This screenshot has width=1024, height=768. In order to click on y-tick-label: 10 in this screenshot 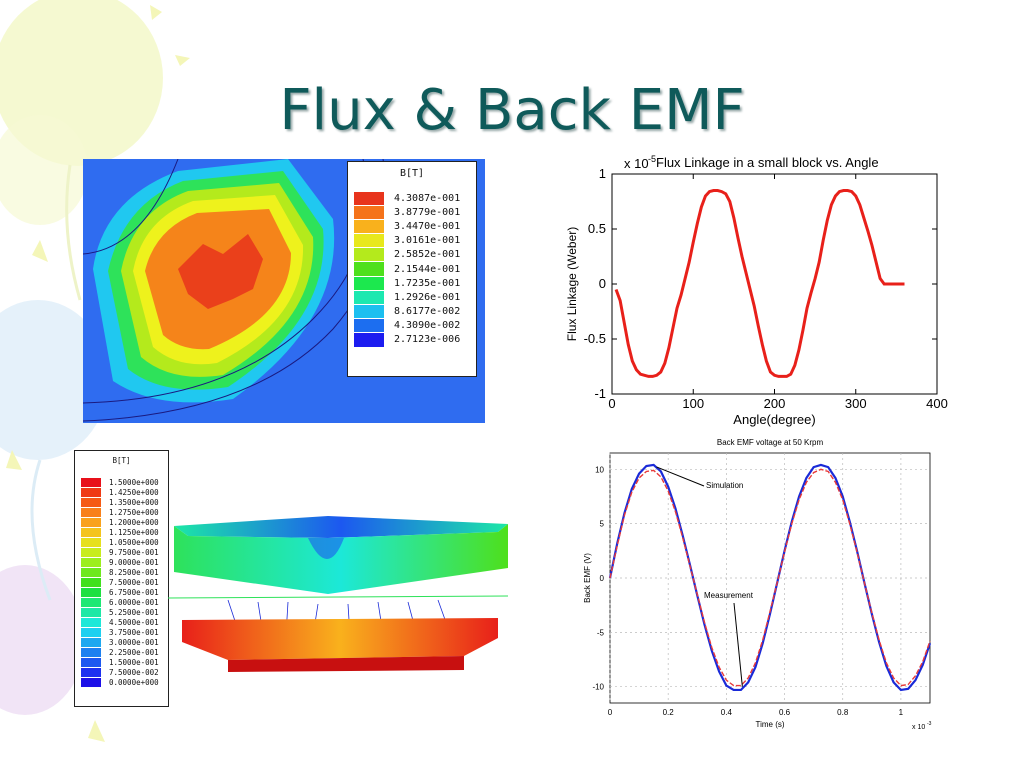, I will do `click(599, 469)`.